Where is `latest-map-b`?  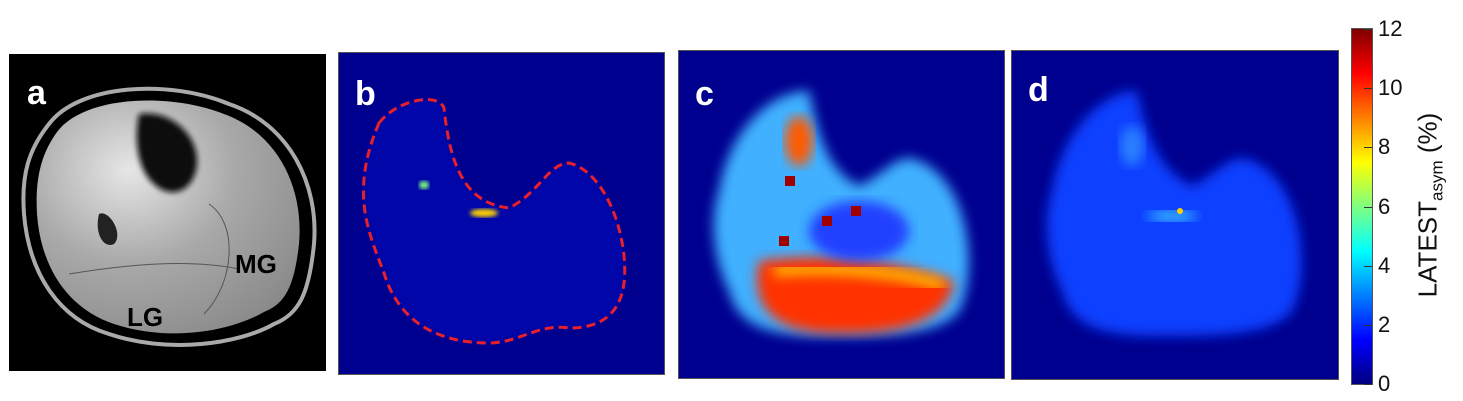
latest-map-b is located at coordinates (494, 221).